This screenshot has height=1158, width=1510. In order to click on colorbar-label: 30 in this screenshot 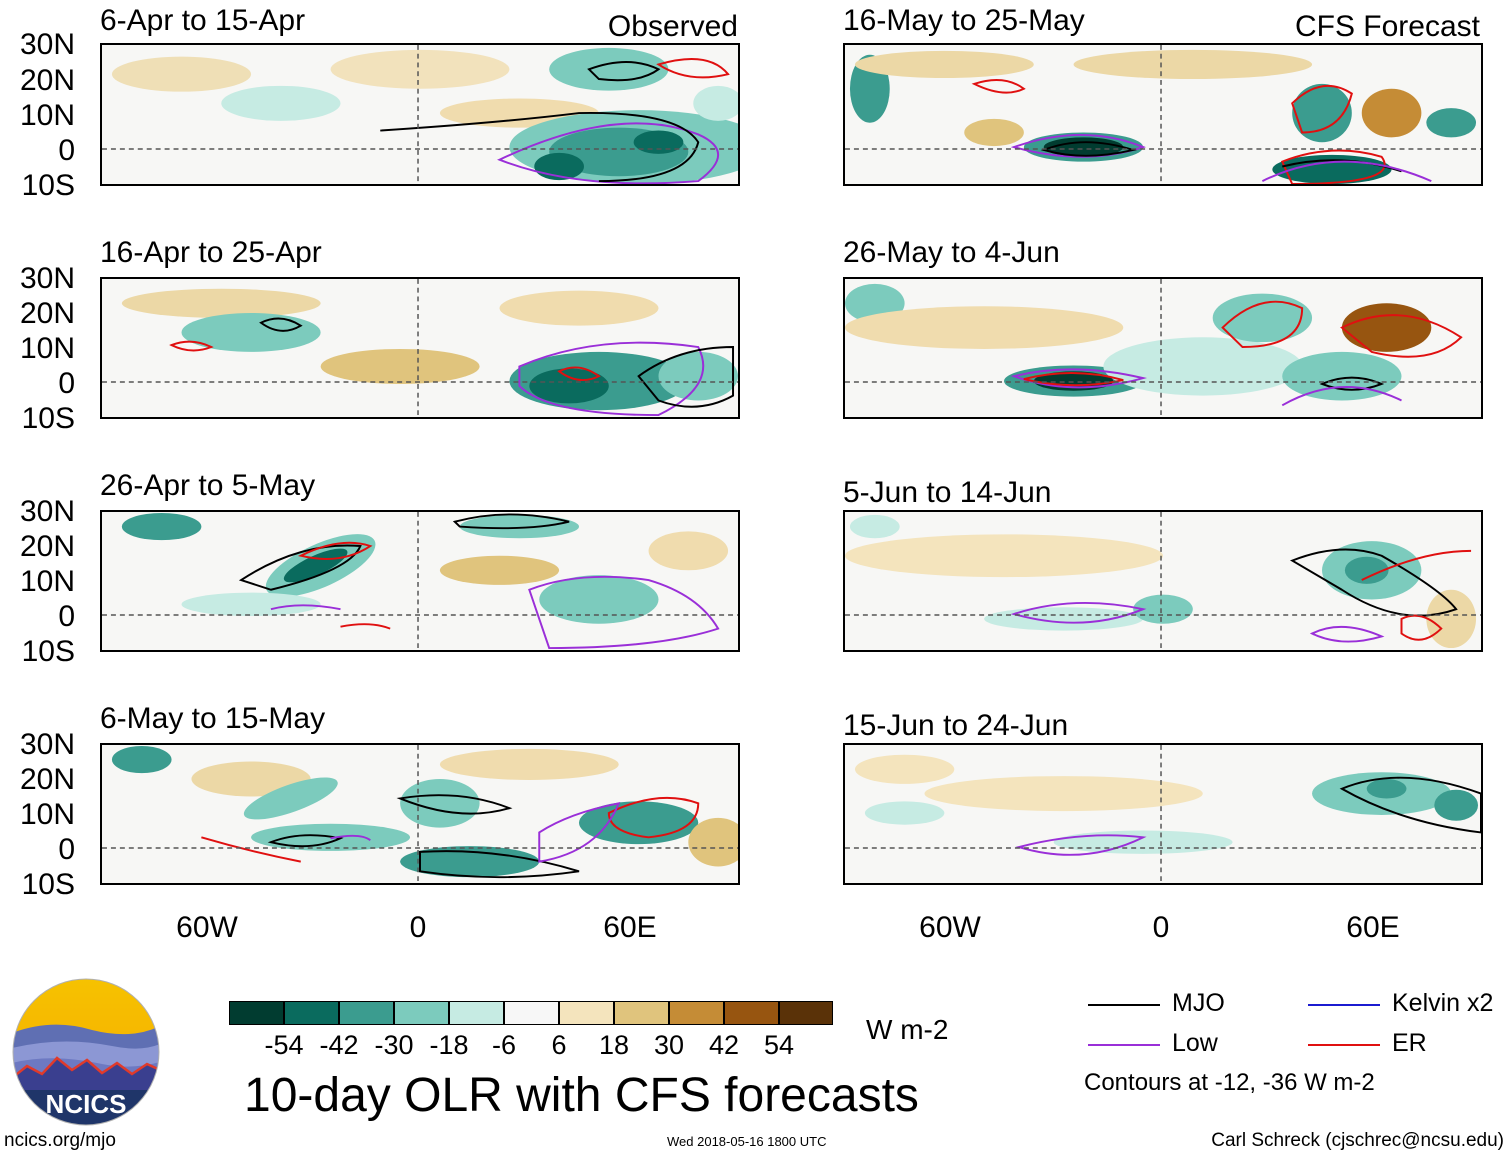, I will do `click(669, 1045)`.